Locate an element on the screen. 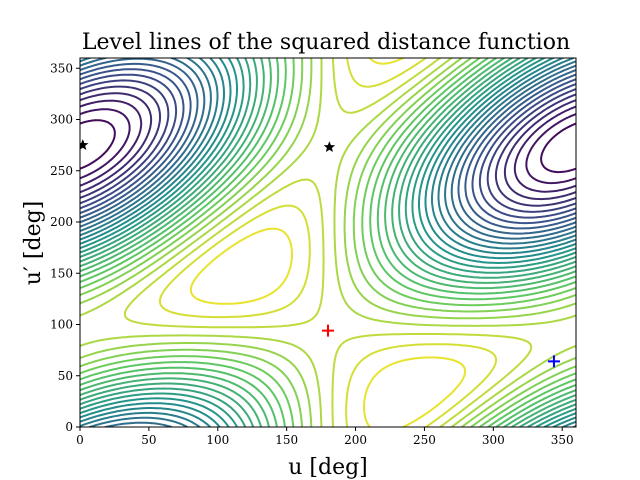 The height and width of the screenshot is (480, 640). x-tick-label: 0 is located at coordinates (80, 440).